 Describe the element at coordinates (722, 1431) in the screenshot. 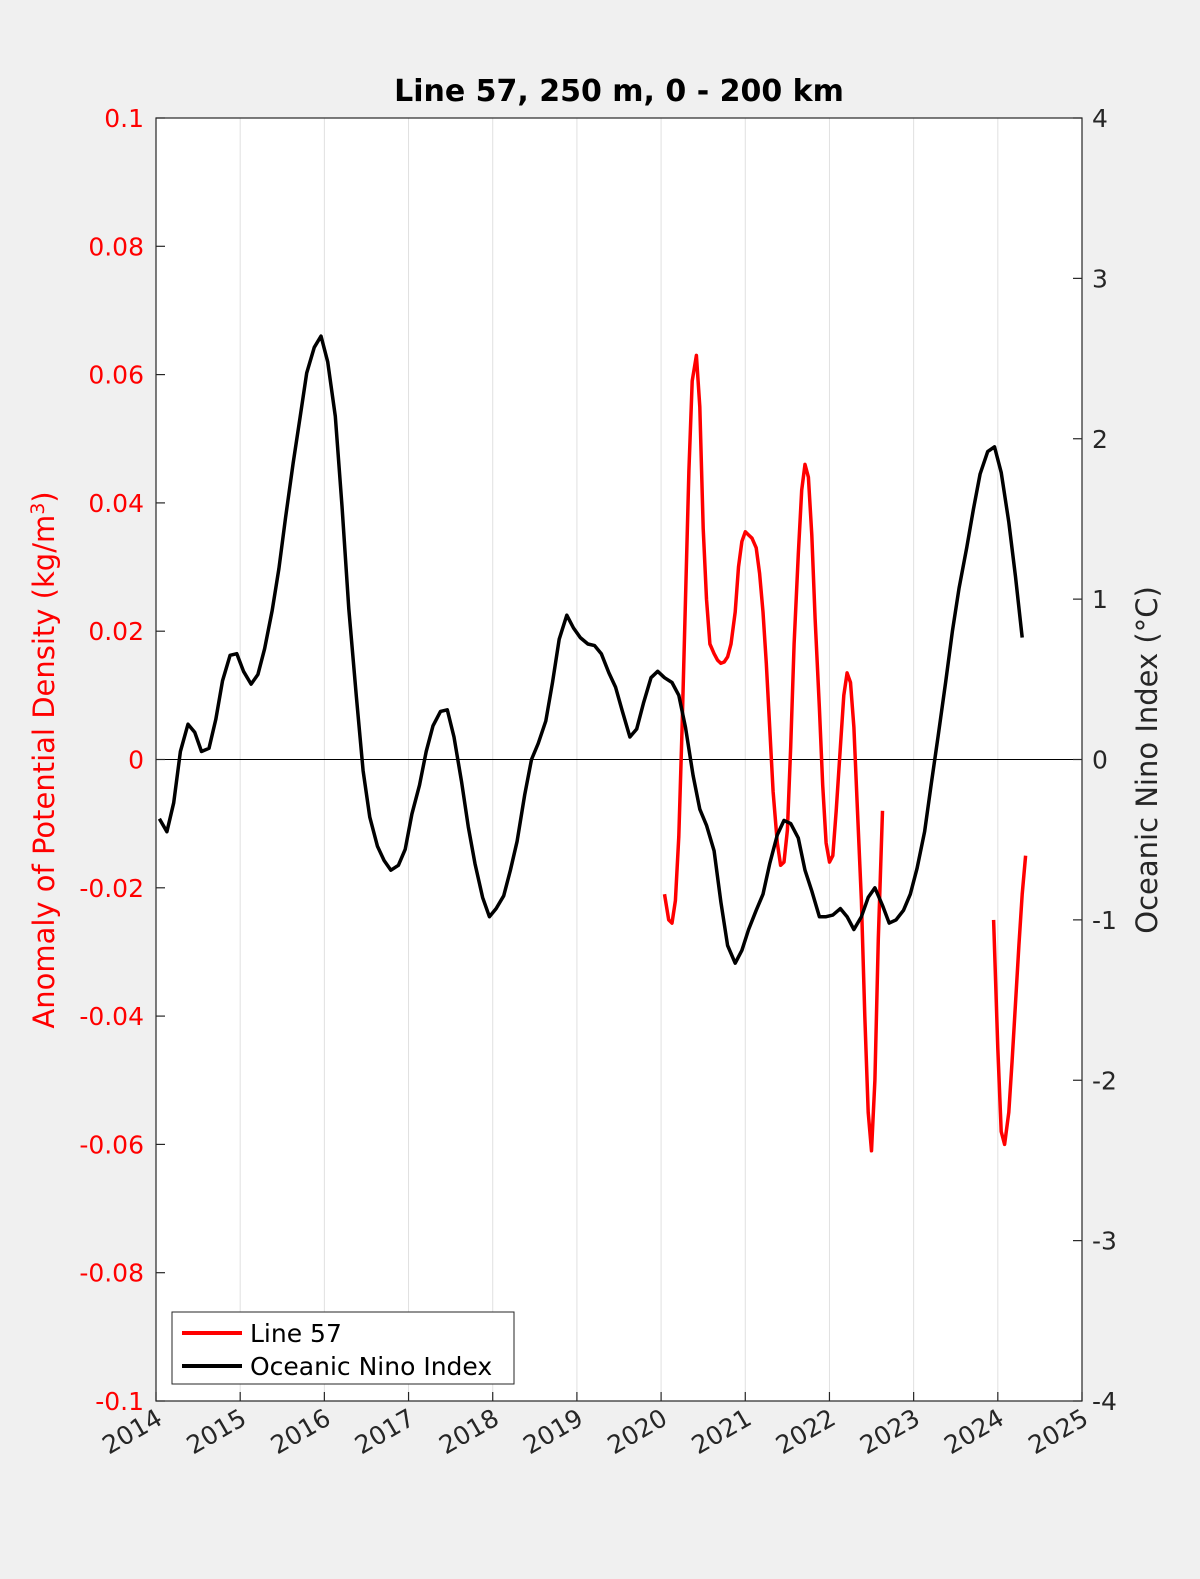

I see `x-tick-label: 2021` at that location.